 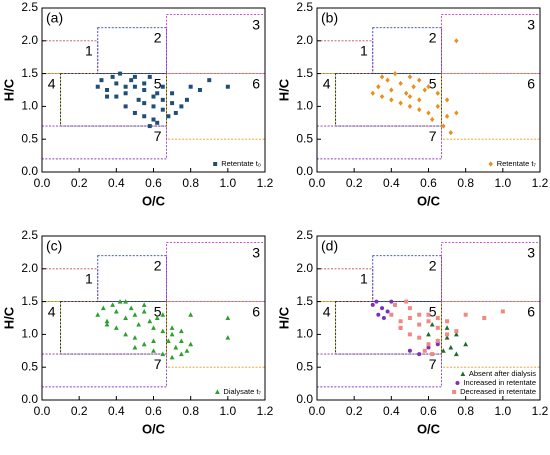 I want to click on x-tick-label: 0.0, so click(x=42, y=411).